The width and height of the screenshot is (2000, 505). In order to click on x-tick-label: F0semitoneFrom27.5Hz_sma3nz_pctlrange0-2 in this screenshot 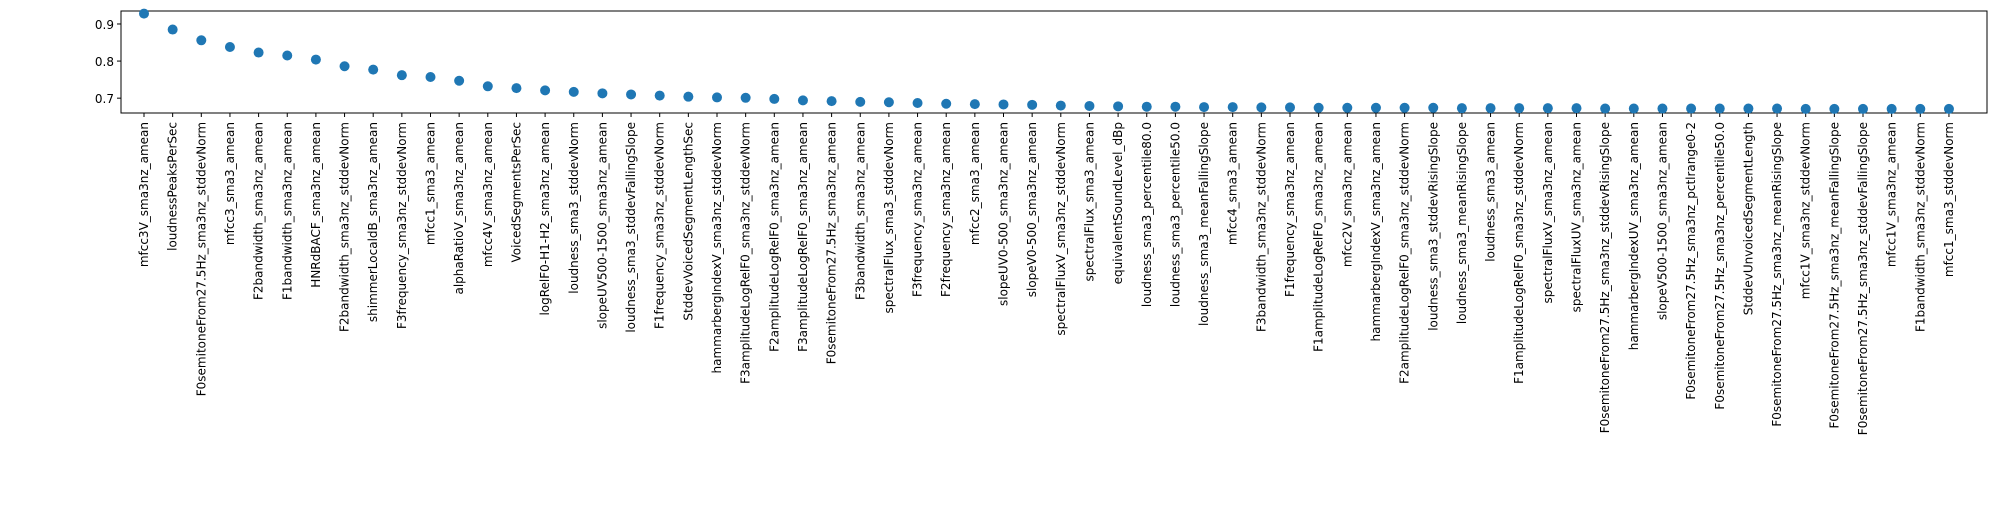, I will do `click(1691, 261)`.